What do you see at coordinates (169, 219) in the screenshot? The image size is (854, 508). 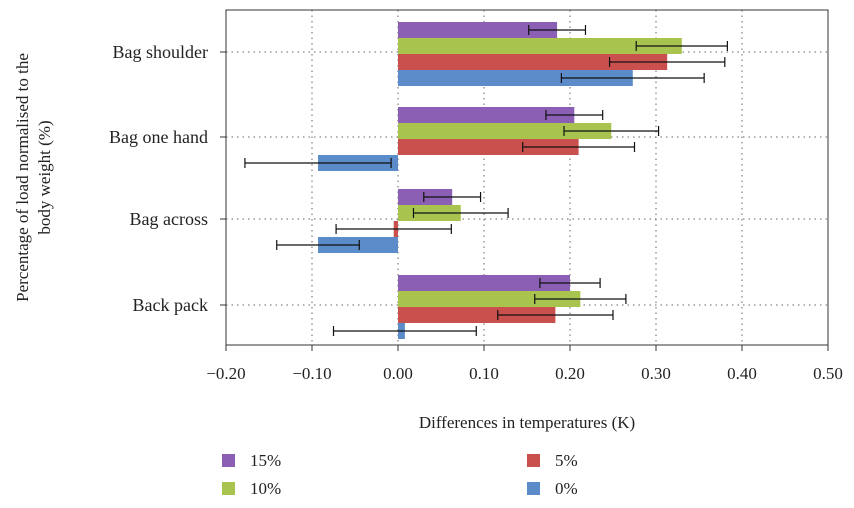 I see `y-category-label: Bag across` at bounding box center [169, 219].